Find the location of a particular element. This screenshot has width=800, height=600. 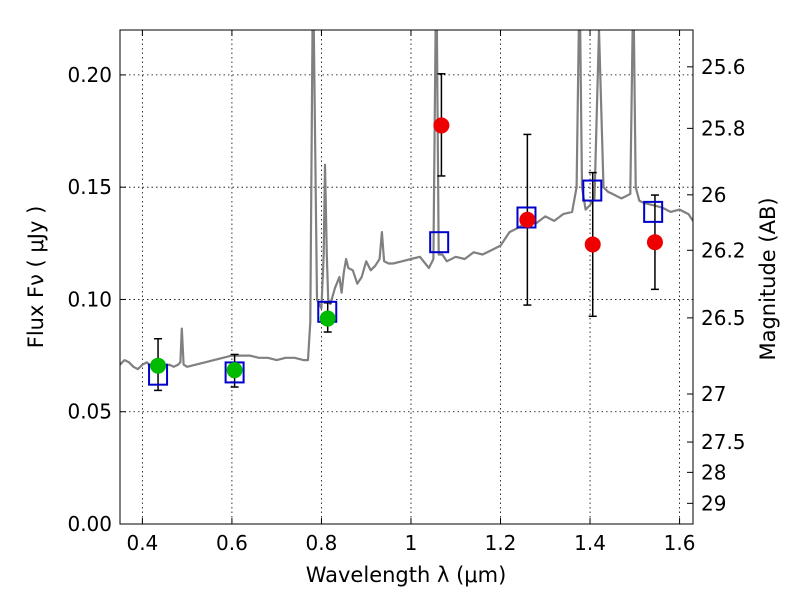

right-tick-label: 27.5 is located at coordinates (723, 442).